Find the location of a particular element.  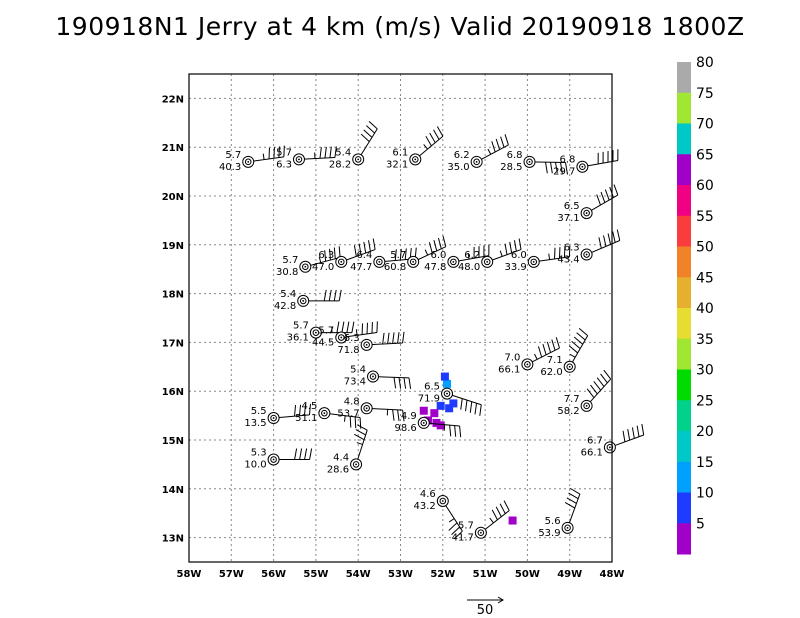

point-value-top: 4.6 is located at coordinates (428, 494).